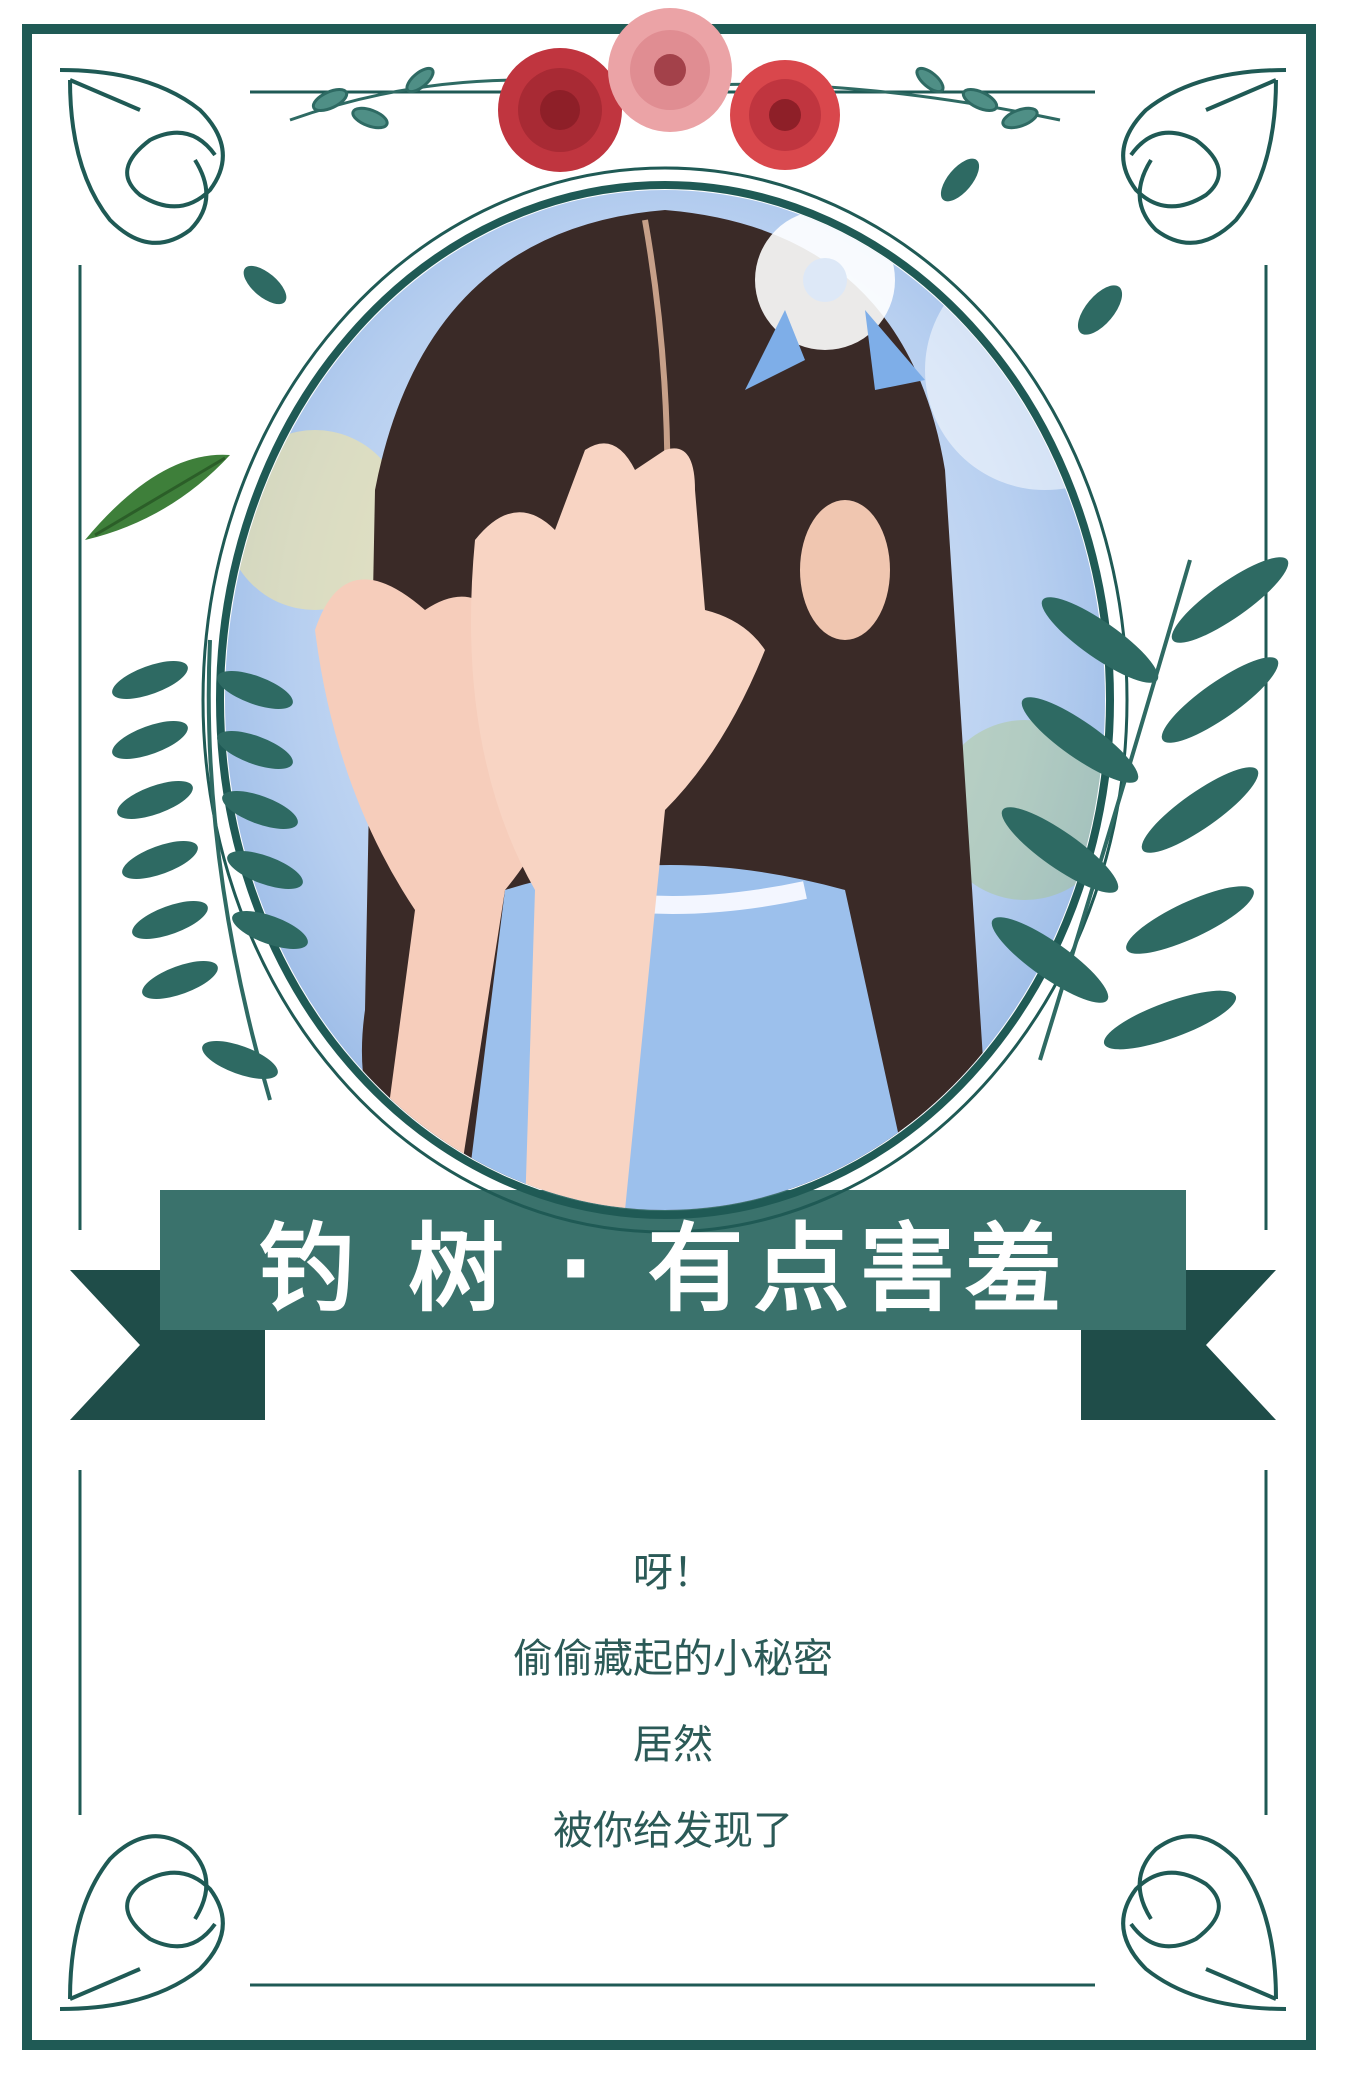 The image size is (1346, 2079). What do you see at coordinates (673, 1659) in the screenshot?
I see `verse-line: 偷偷藏起的小秘密` at bounding box center [673, 1659].